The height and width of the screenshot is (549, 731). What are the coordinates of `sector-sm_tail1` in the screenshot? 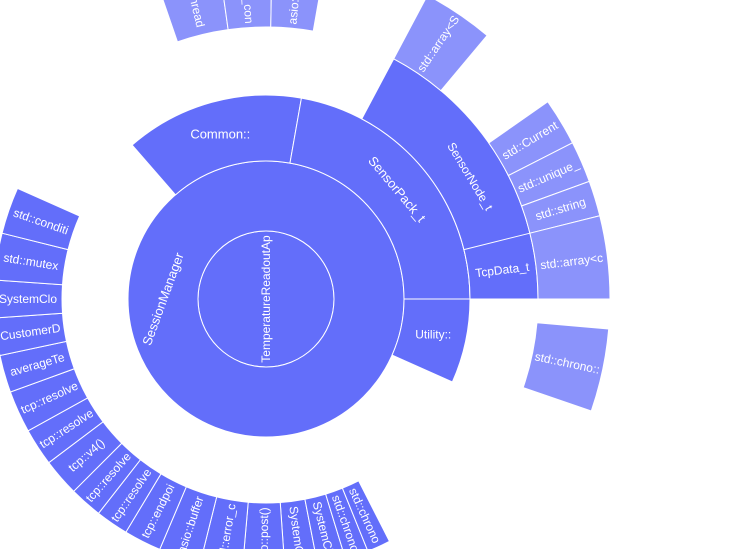 It's located at (325, 521).